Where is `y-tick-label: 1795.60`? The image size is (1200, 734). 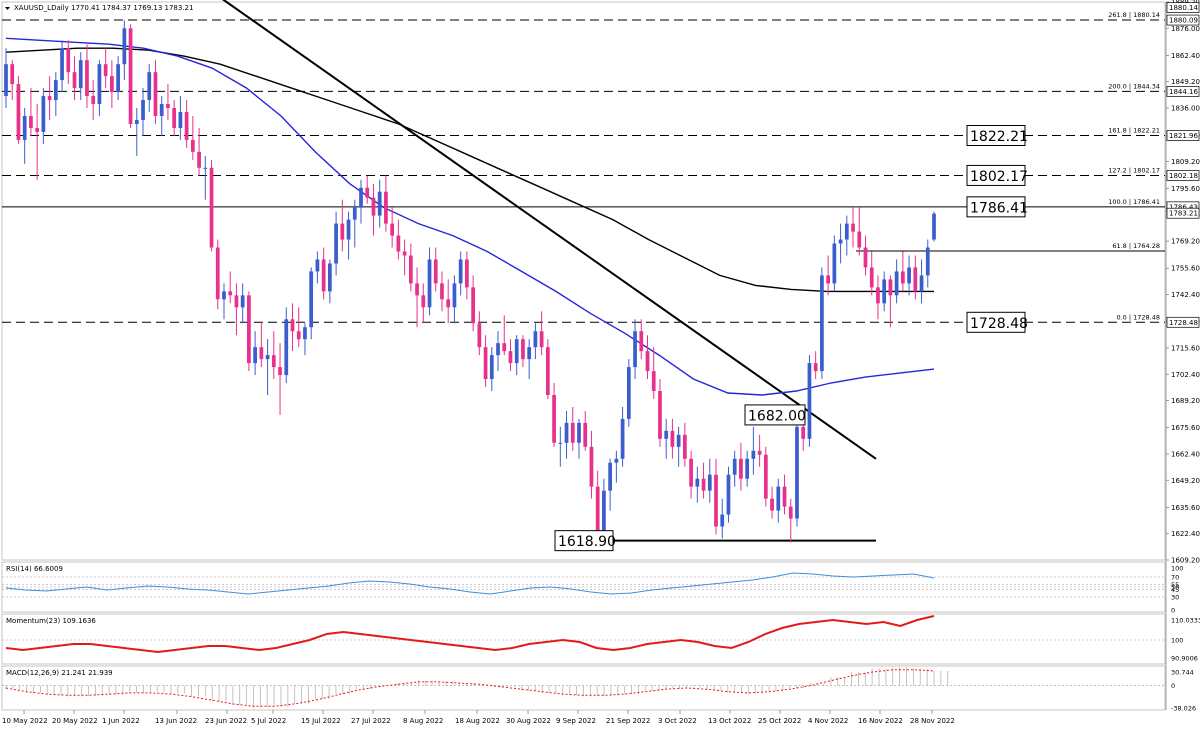 y-tick-label: 1795.60 is located at coordinates (1185, 189).